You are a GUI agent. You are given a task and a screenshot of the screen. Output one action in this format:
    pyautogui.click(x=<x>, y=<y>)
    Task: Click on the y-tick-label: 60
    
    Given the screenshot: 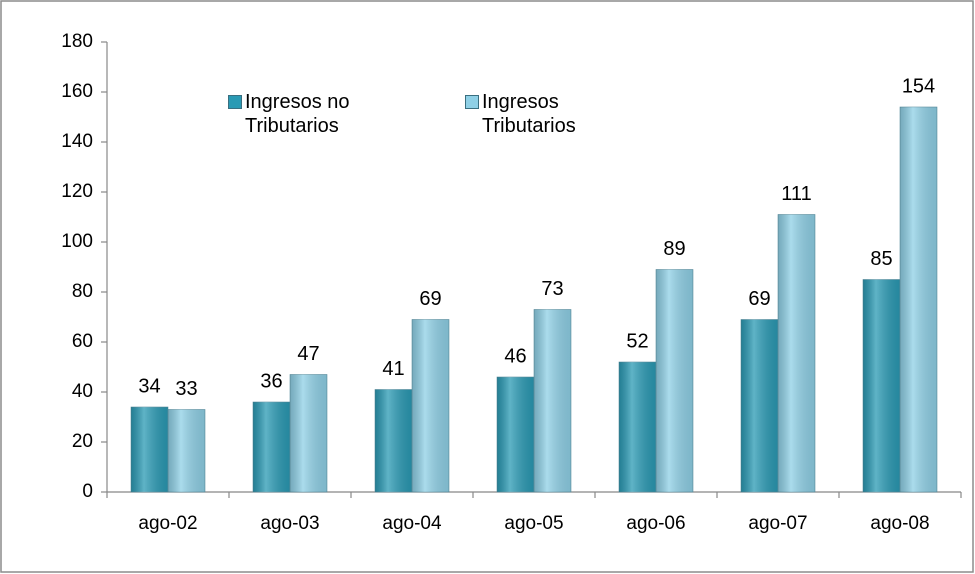 What is the action you would take?
    pyautogui.click(x=82, y=341)
    